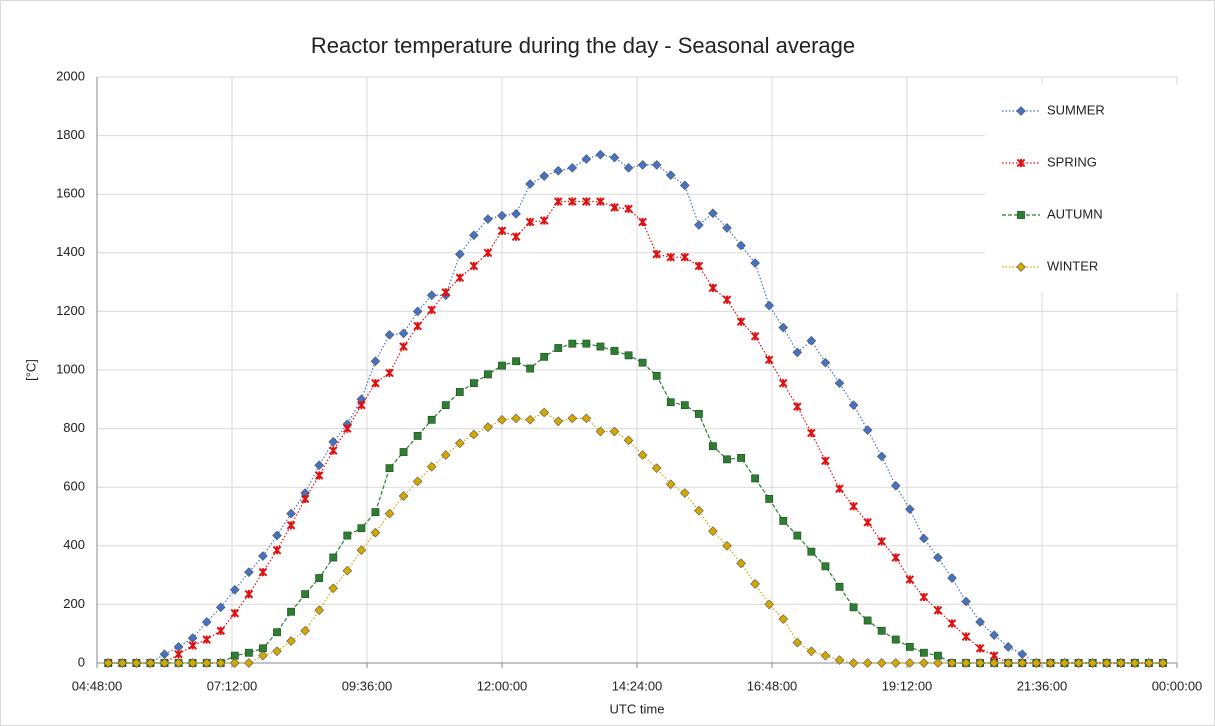 The height and width of the screenshot is (726, 1215). What do you see at coordinates (1096, 189) in the screenshot?
I see `legend-box` at bounding box center [1096, 189].